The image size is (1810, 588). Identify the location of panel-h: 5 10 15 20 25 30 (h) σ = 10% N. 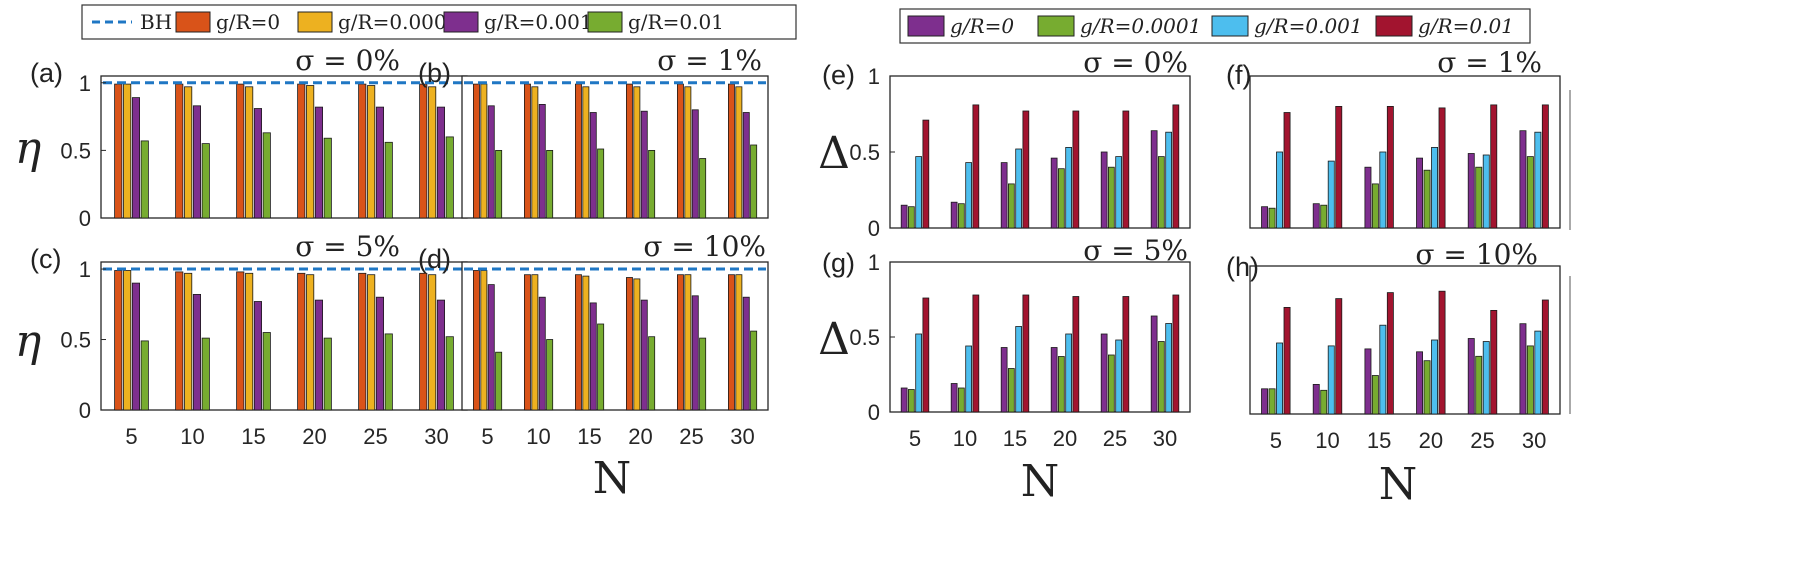
(1393, 374).